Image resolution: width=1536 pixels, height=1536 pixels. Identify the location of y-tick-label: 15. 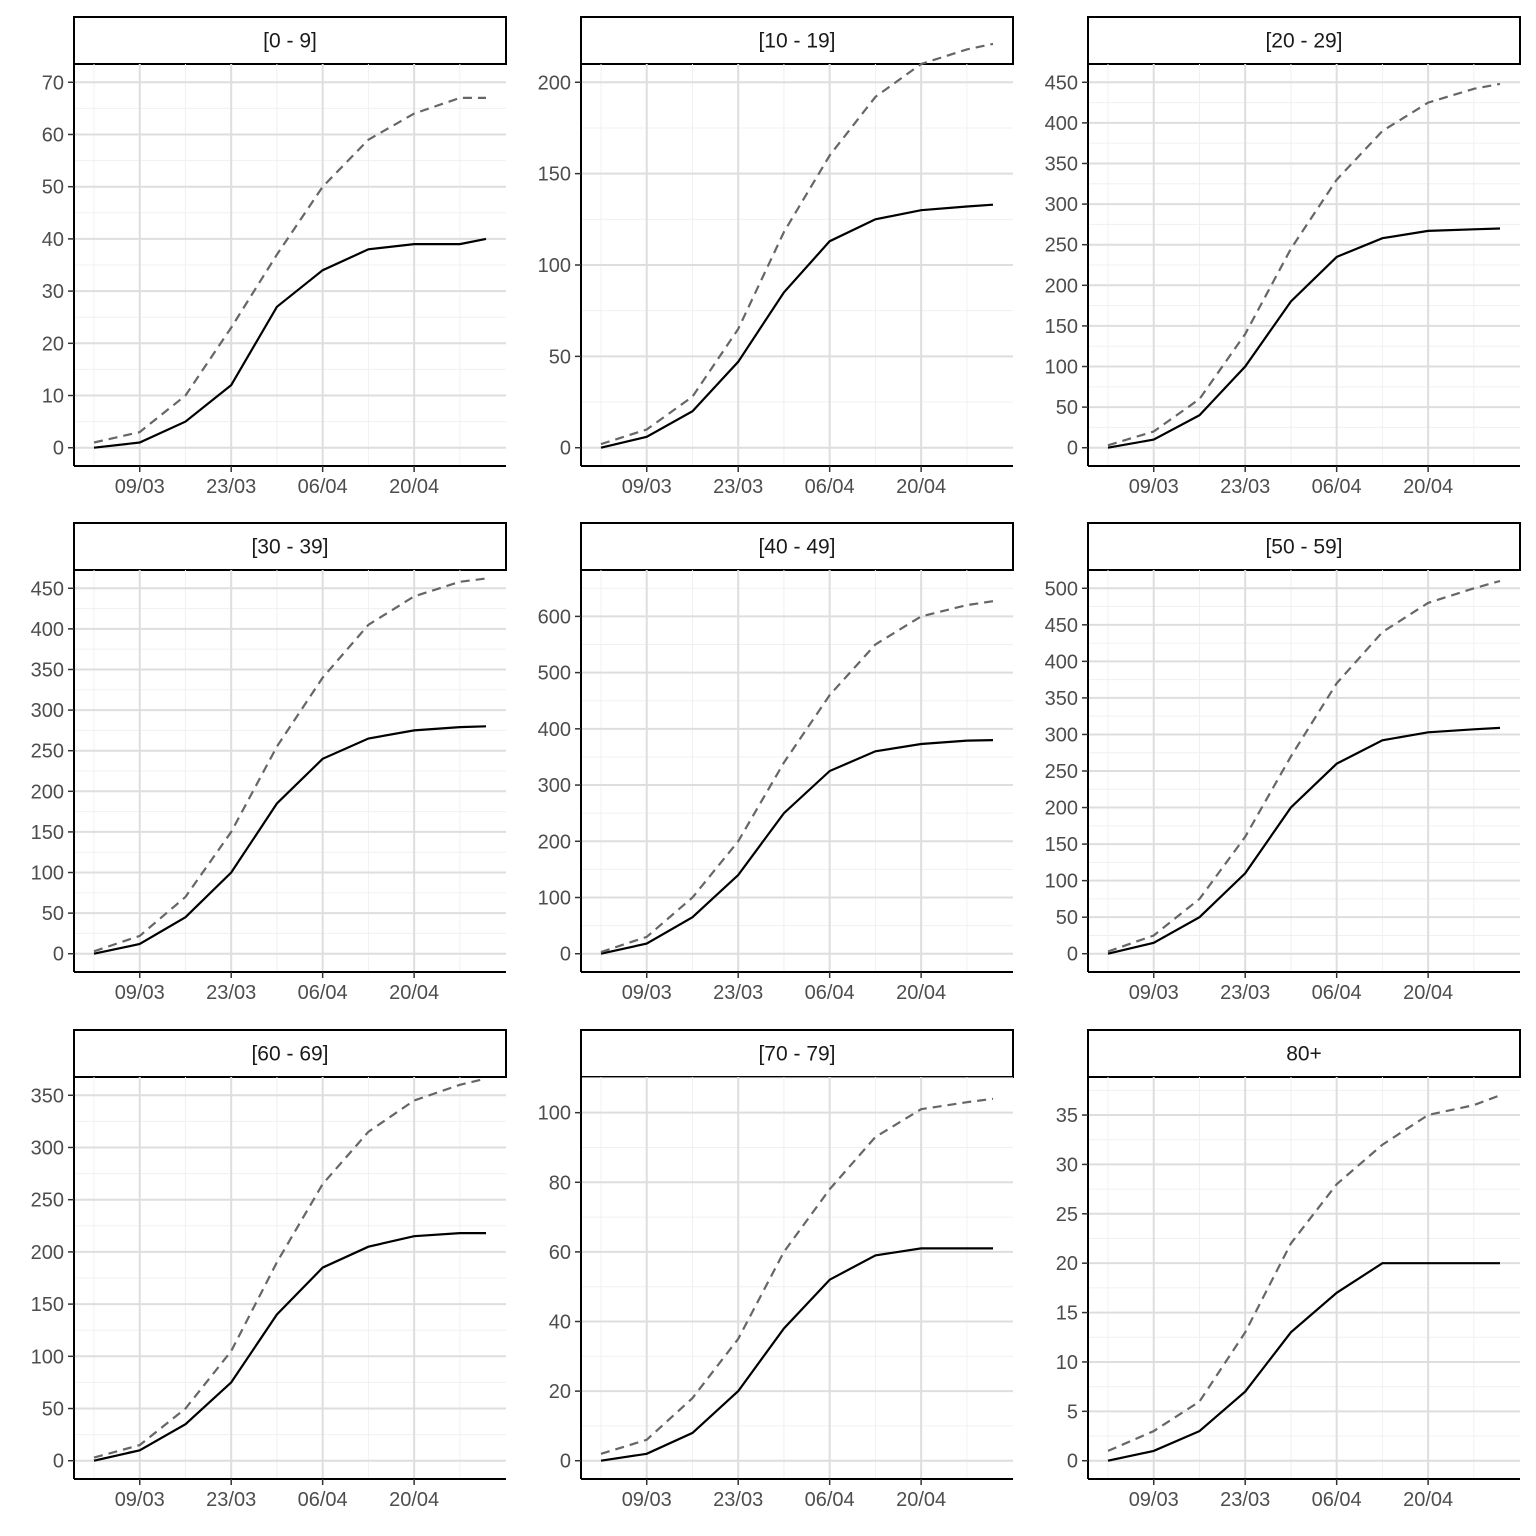
(1067, 1314).